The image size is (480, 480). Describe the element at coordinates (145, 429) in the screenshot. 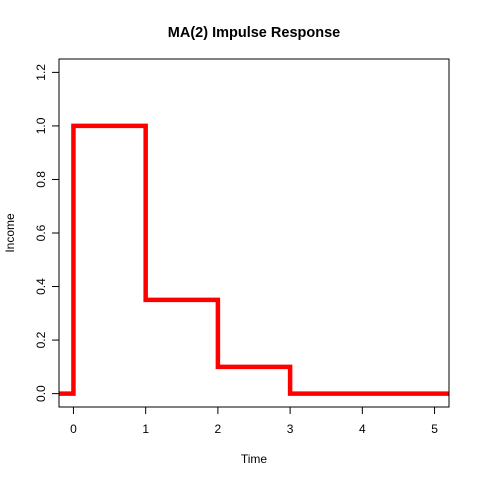

I see `x-tick-label: 1` at that location.